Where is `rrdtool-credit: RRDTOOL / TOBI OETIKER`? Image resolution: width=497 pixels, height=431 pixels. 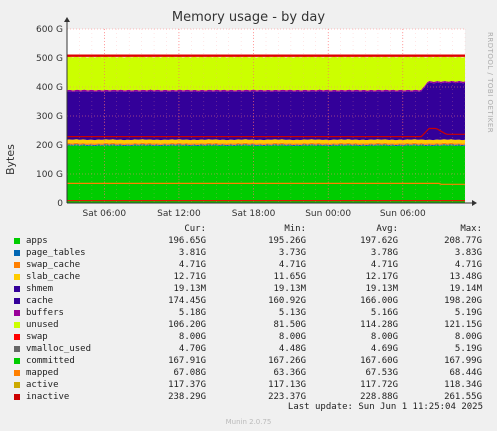 rrdtool-credit: RRDTOOL / TOBI OETIKER is located at coordinates (490, 83).